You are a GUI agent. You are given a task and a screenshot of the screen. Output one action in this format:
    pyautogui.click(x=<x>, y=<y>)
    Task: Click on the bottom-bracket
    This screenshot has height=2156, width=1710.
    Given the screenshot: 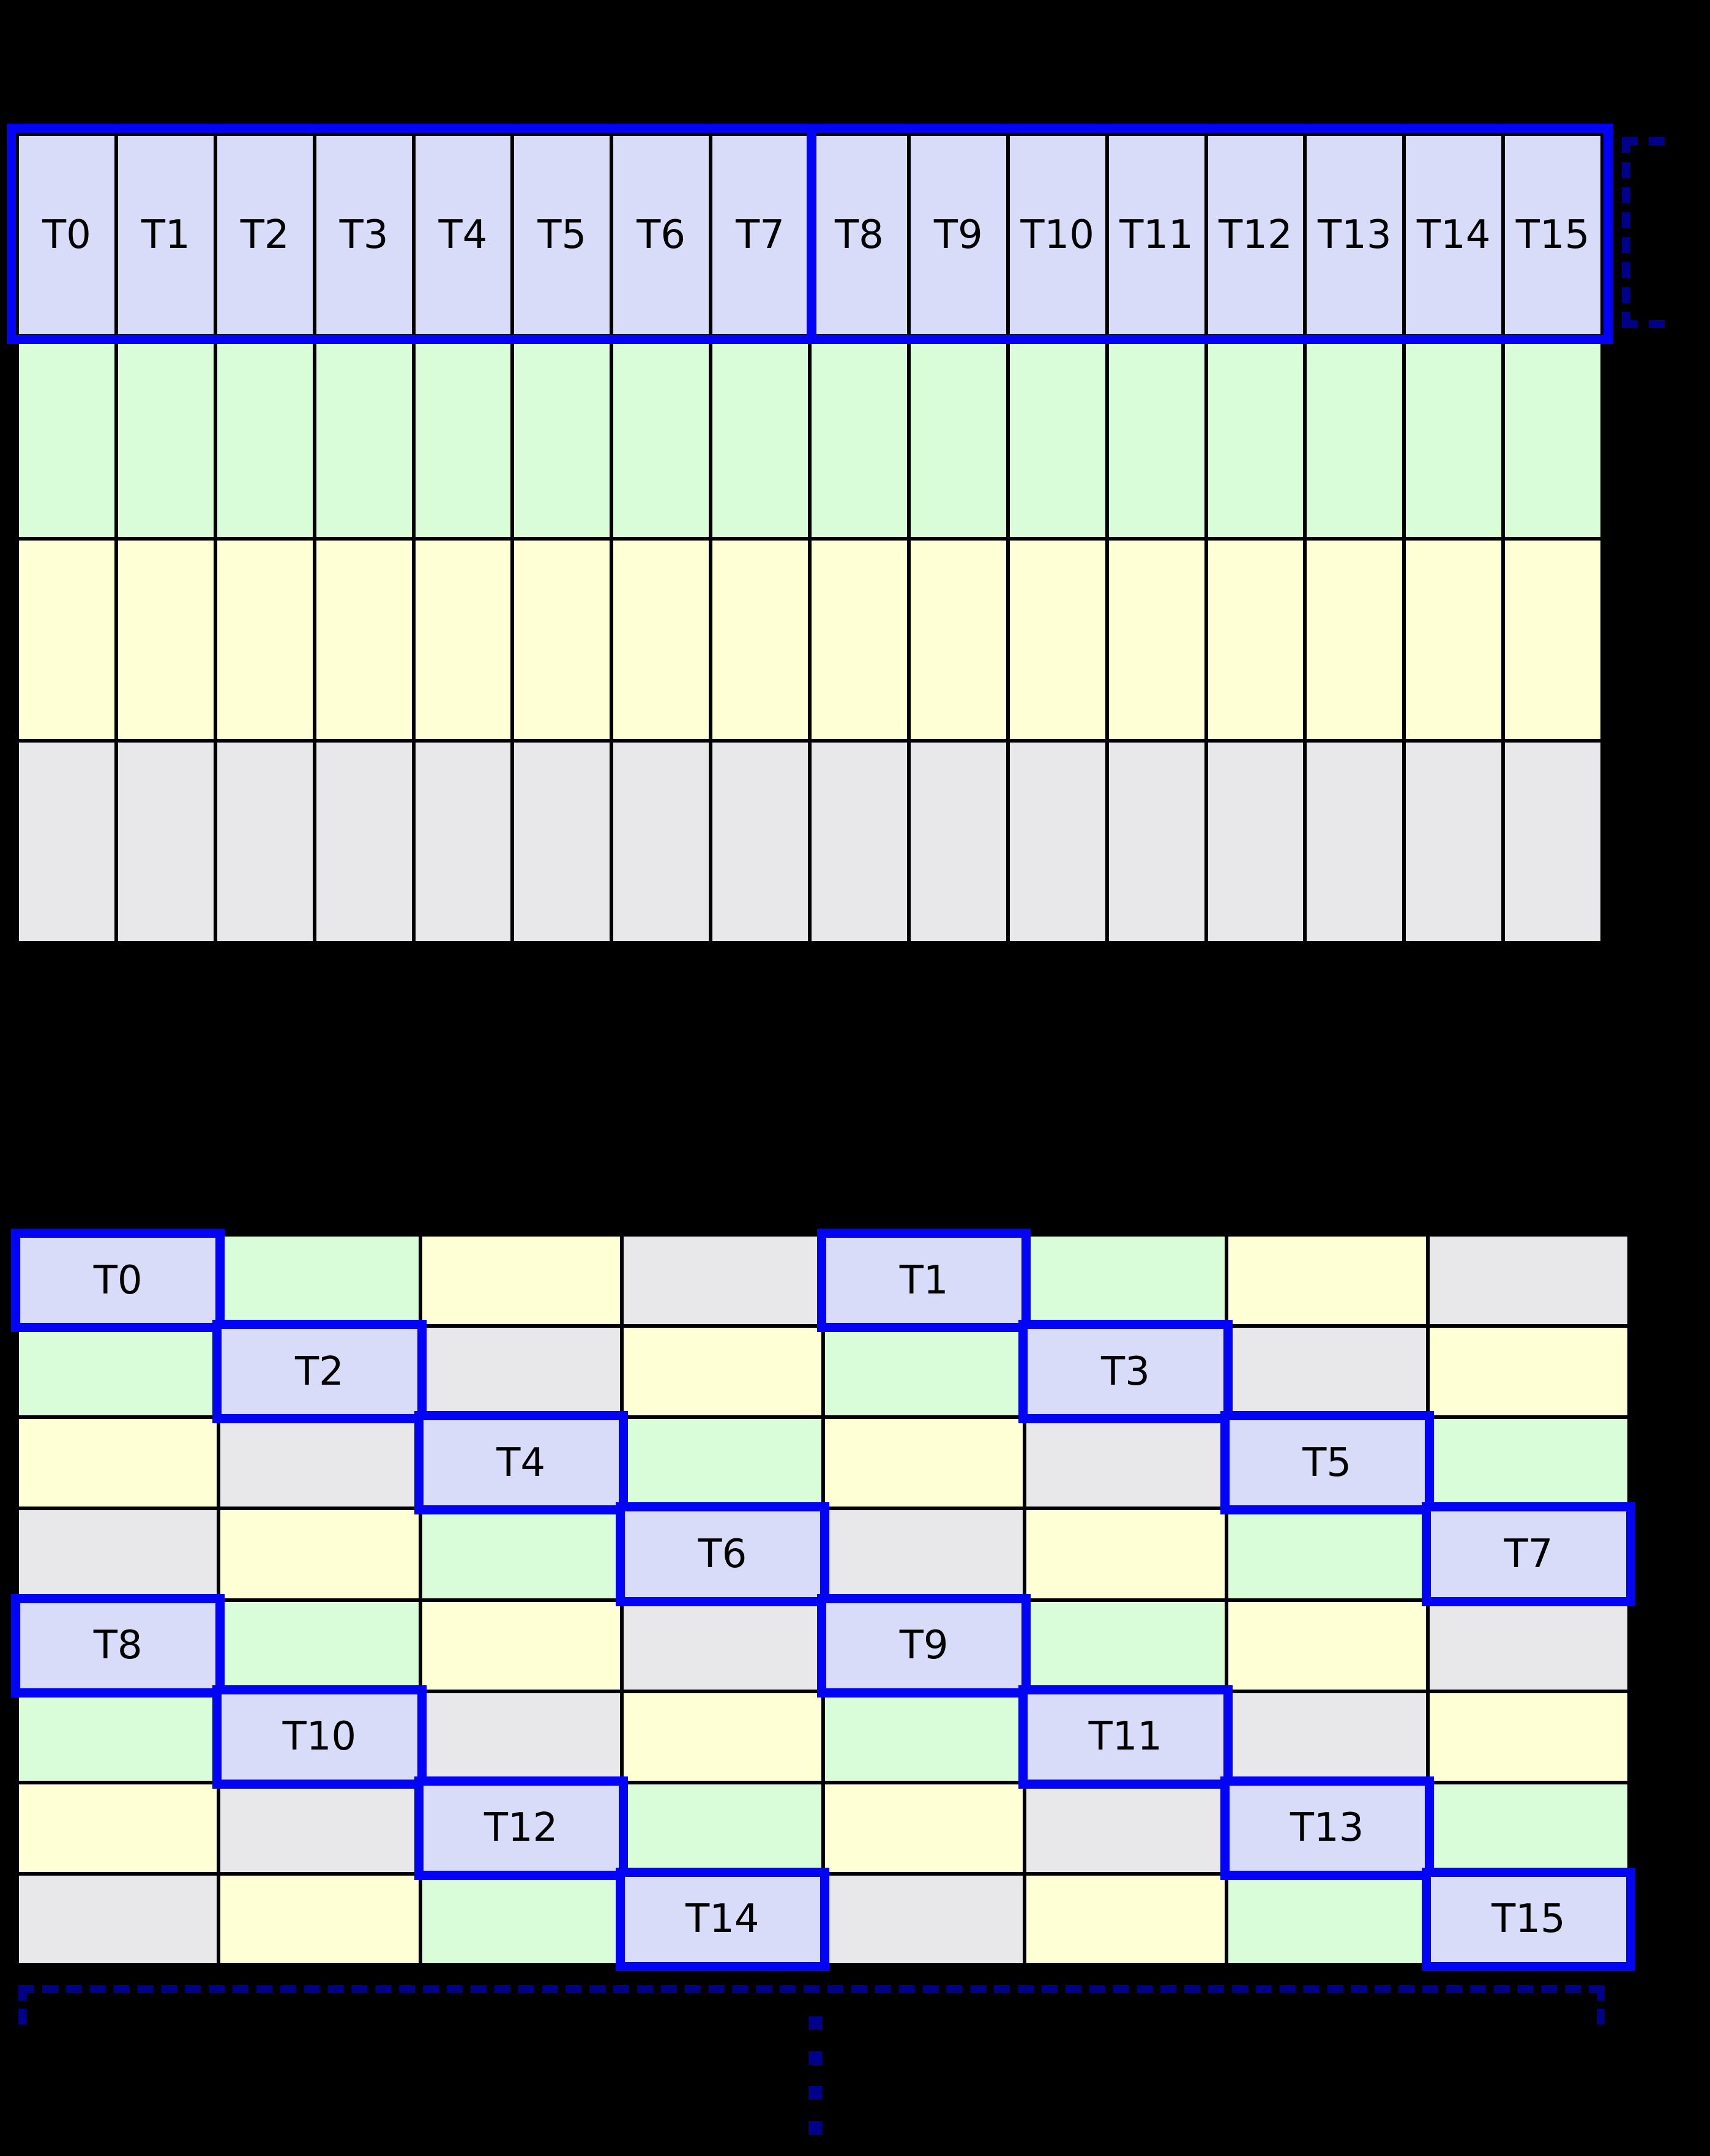 What is the action you would take?
    pyautogui.click(x=811, y=2005)
    